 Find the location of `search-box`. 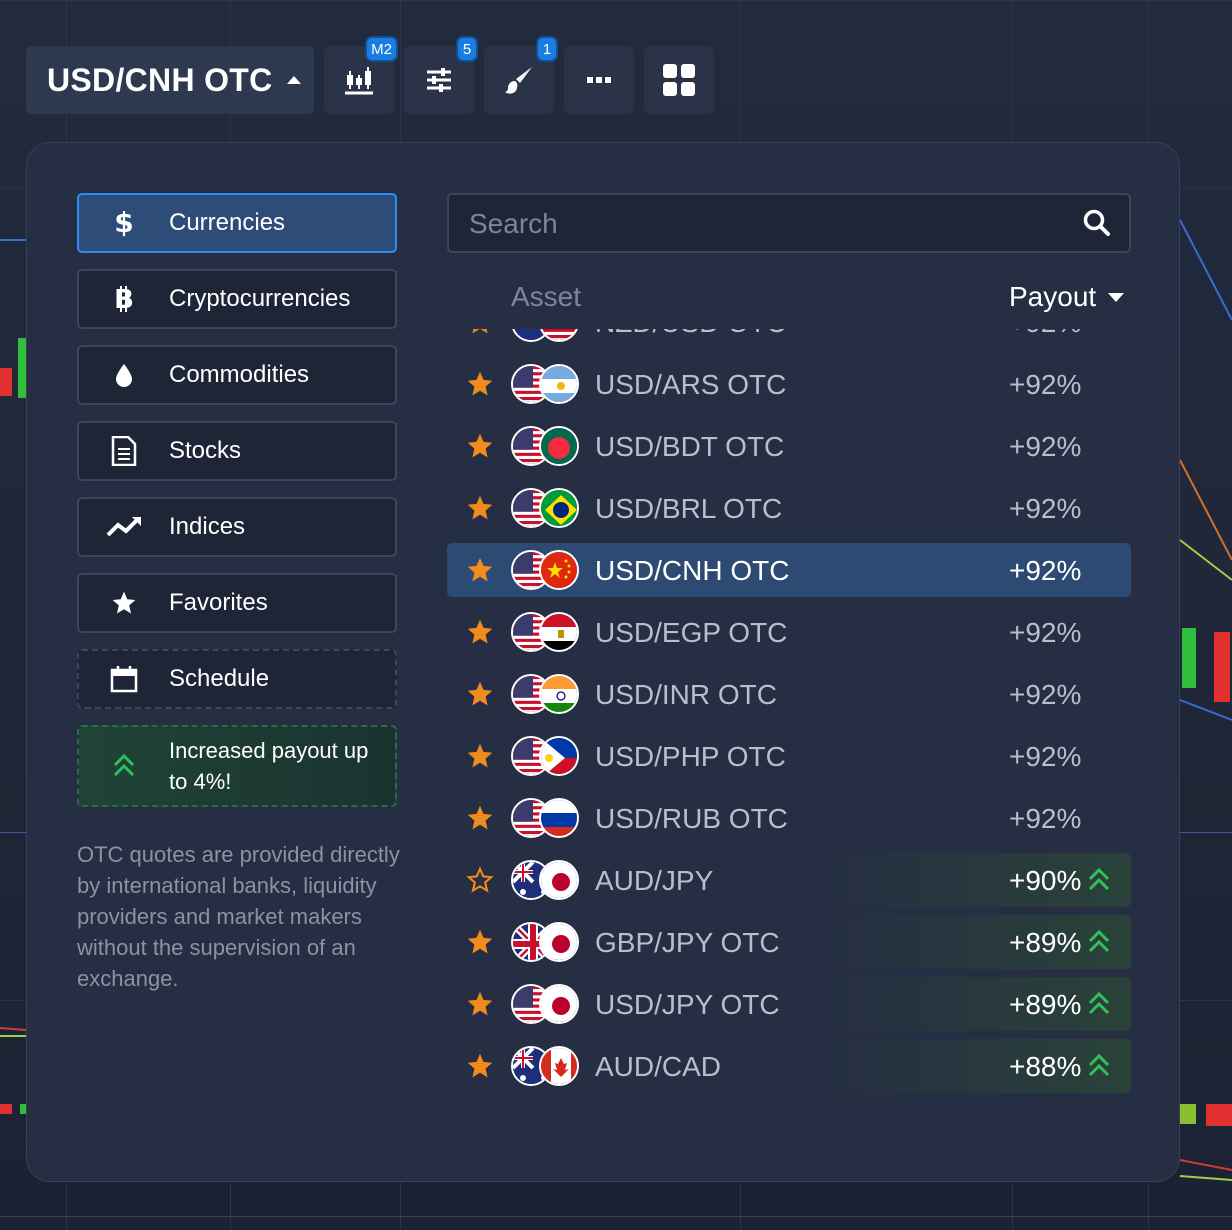

search-box is located at coordinates (789, 223).